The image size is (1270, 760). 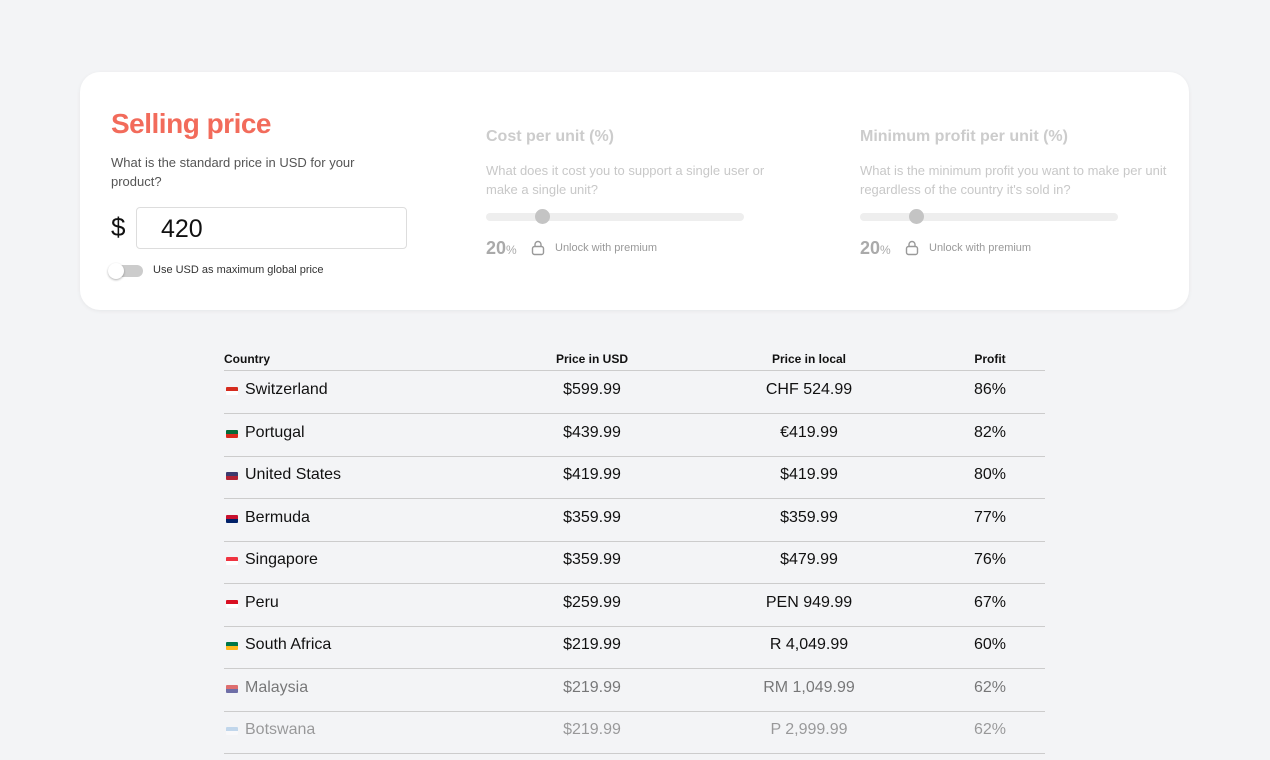 What do you see at coordinates (990, 389) in the screenshot?
I see `table-cell: 86%` at bounding box center [990, 389].